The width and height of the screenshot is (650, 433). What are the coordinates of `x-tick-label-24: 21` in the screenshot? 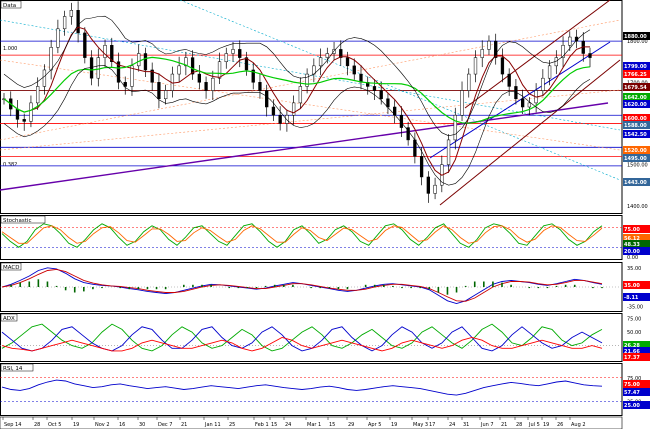 It's located at (504, 425).